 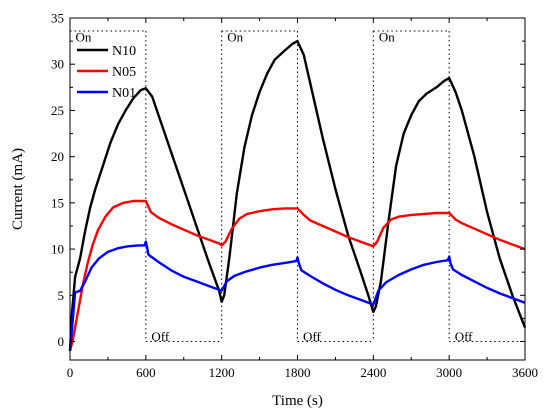 I want to click on x-tick-label: 3000, so click(x=449, y=372).